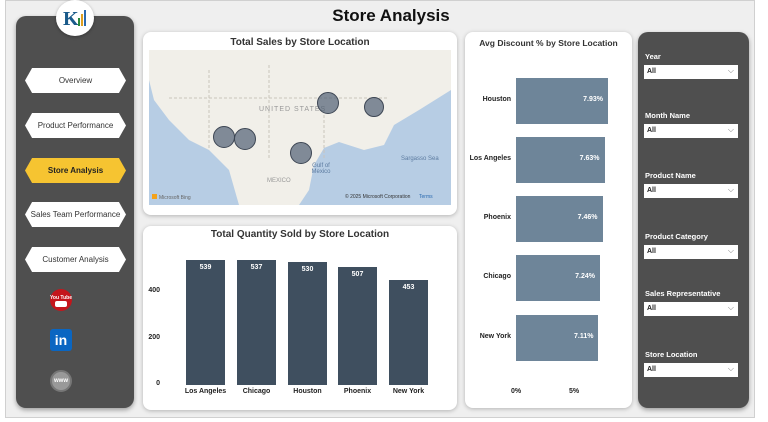 The width and height of the screenshot is (768, 422). What do you see at coordinates (205, 391) in the screenshot?
I see `x-tick-label: Los Angeles` at bounding box center [205, 391].